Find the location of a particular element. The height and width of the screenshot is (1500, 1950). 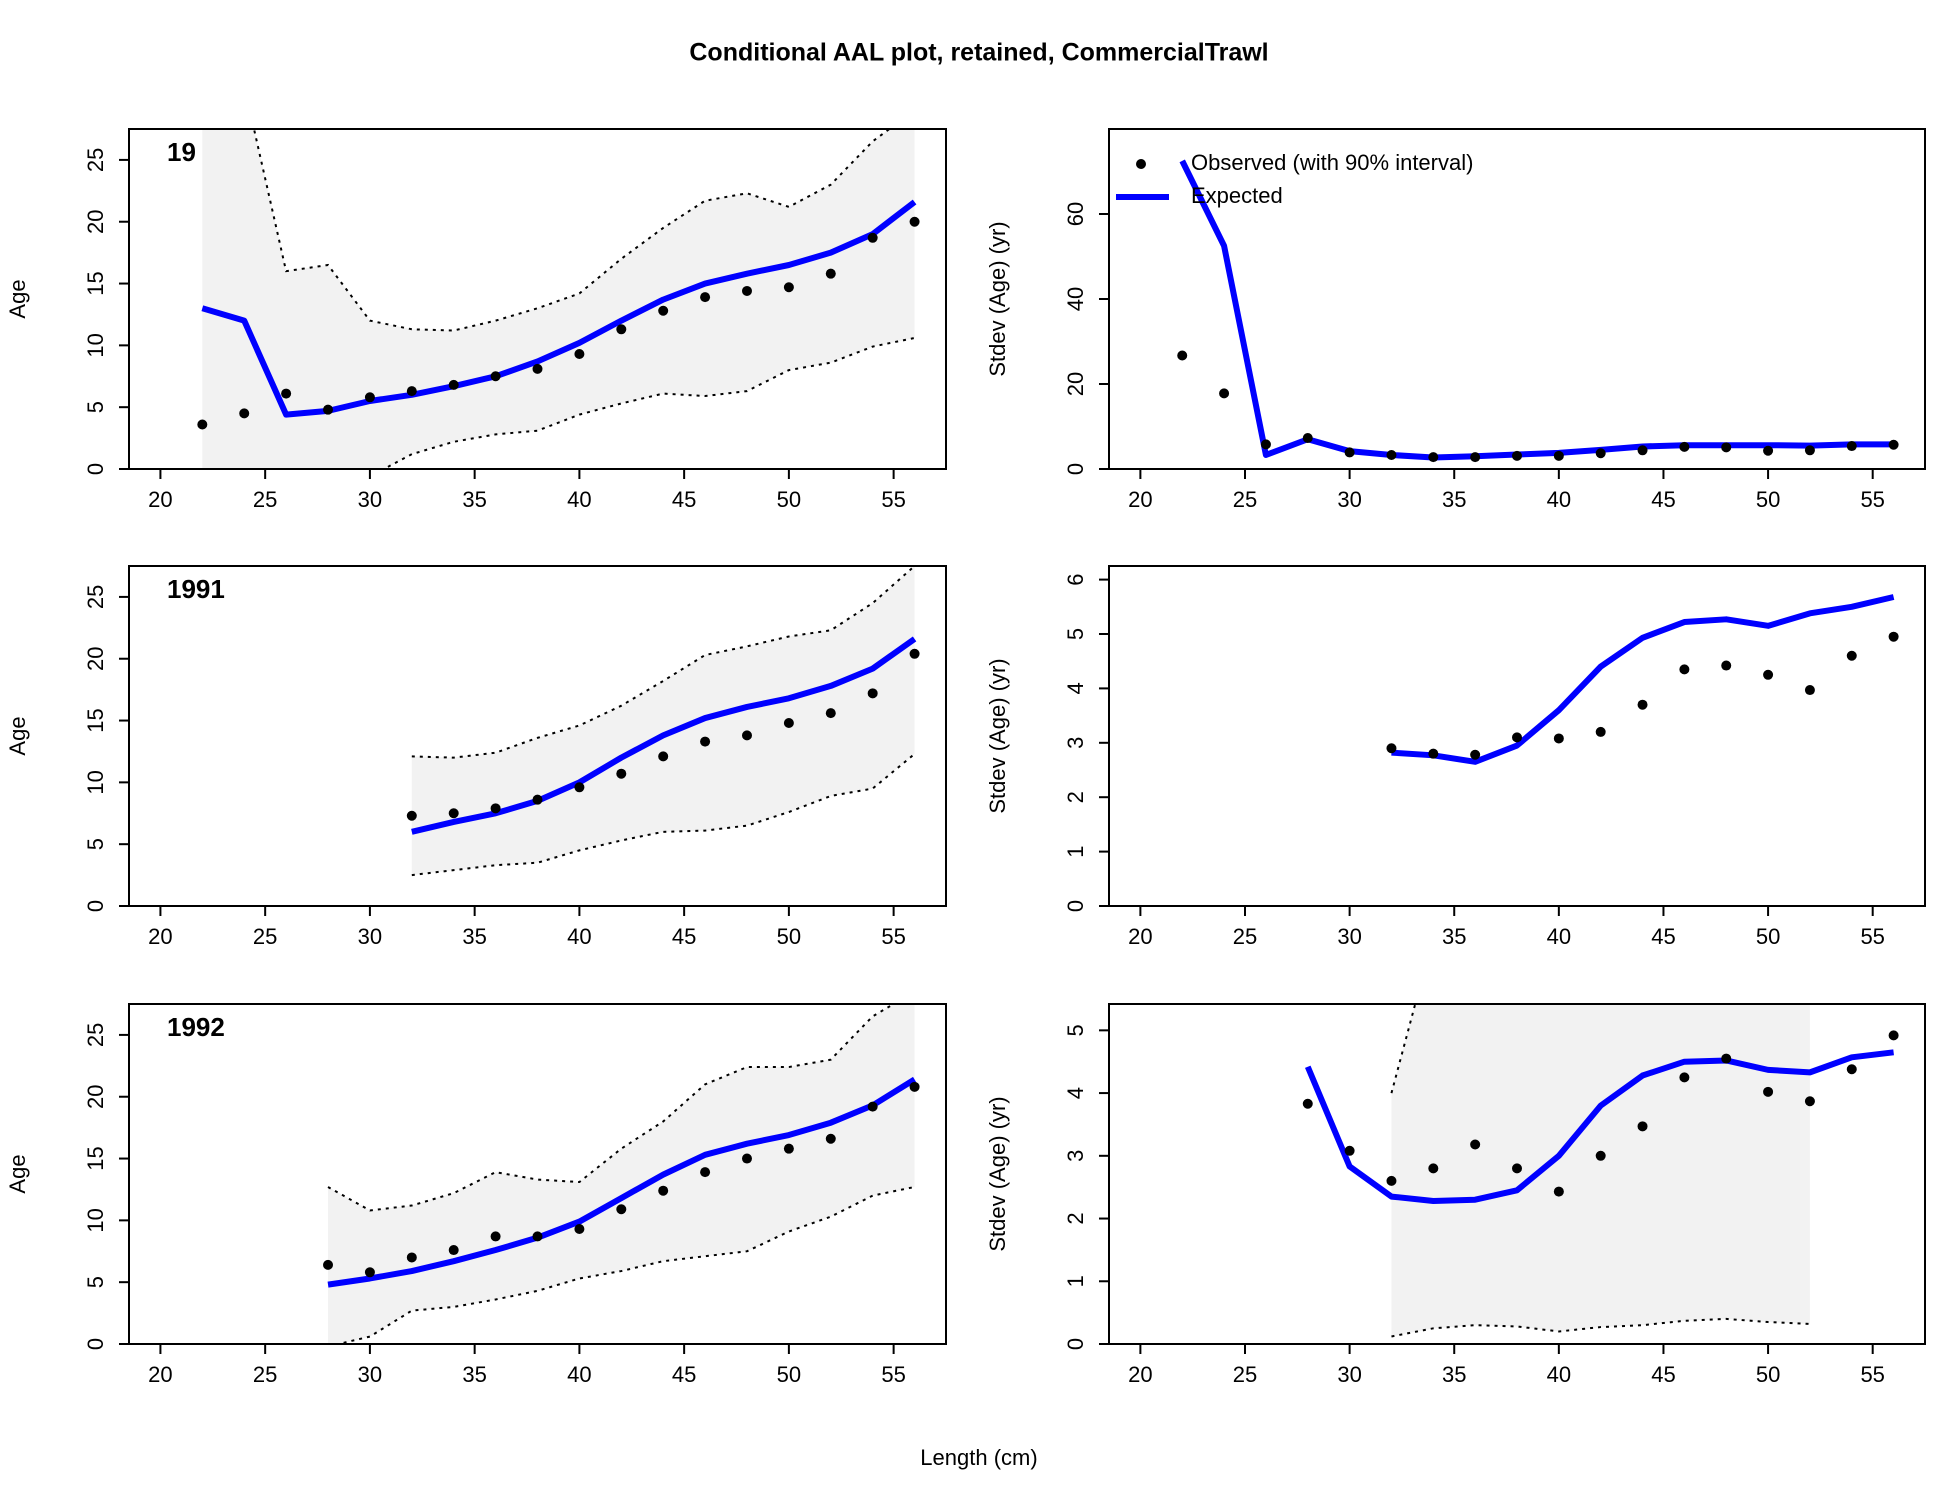

panel-label: 1991 is located at coordinates (196, 589).